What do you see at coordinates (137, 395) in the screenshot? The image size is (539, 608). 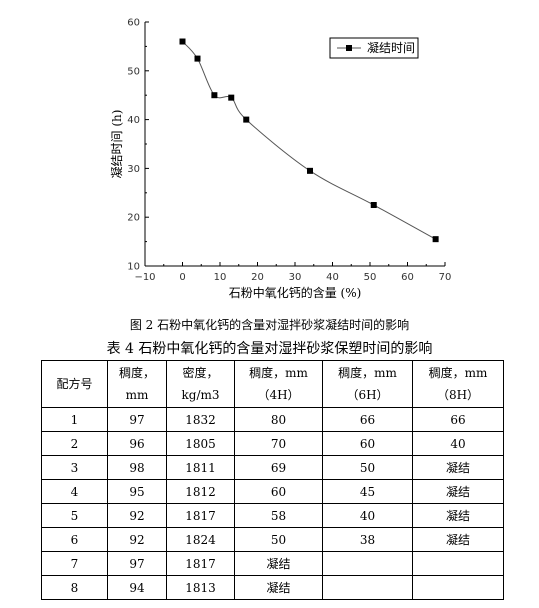 I see `header-text: mm` at bounding box center [137, 395].